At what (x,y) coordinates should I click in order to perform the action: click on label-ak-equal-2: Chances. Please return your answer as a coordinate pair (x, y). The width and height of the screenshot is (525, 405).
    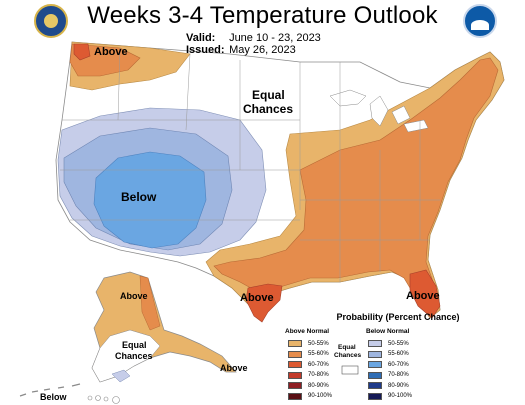
    Looking at the image, I should click on (134, 356).